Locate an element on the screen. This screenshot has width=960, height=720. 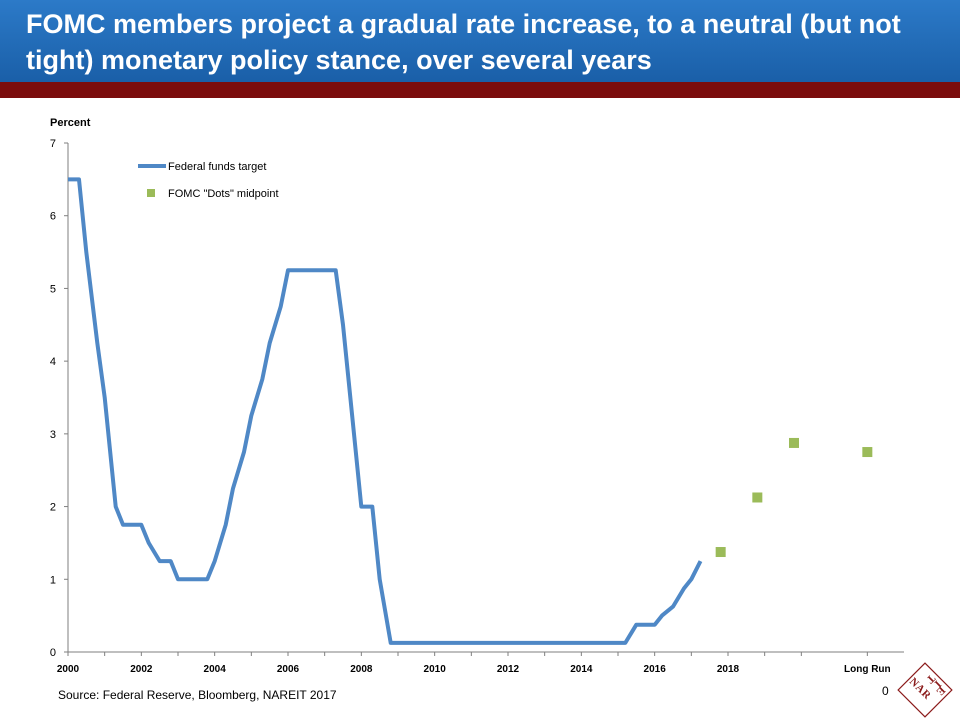
x-tick-label: Long Run is located at coordinates (867, 669).